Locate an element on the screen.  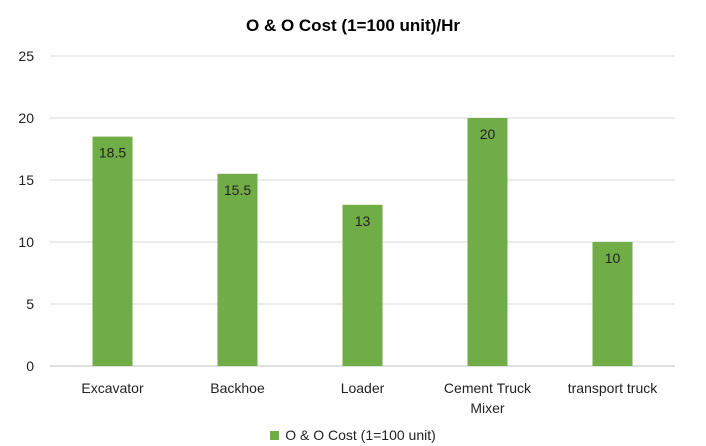
y-tick-label: 20 is located at coordinates (26, 118).